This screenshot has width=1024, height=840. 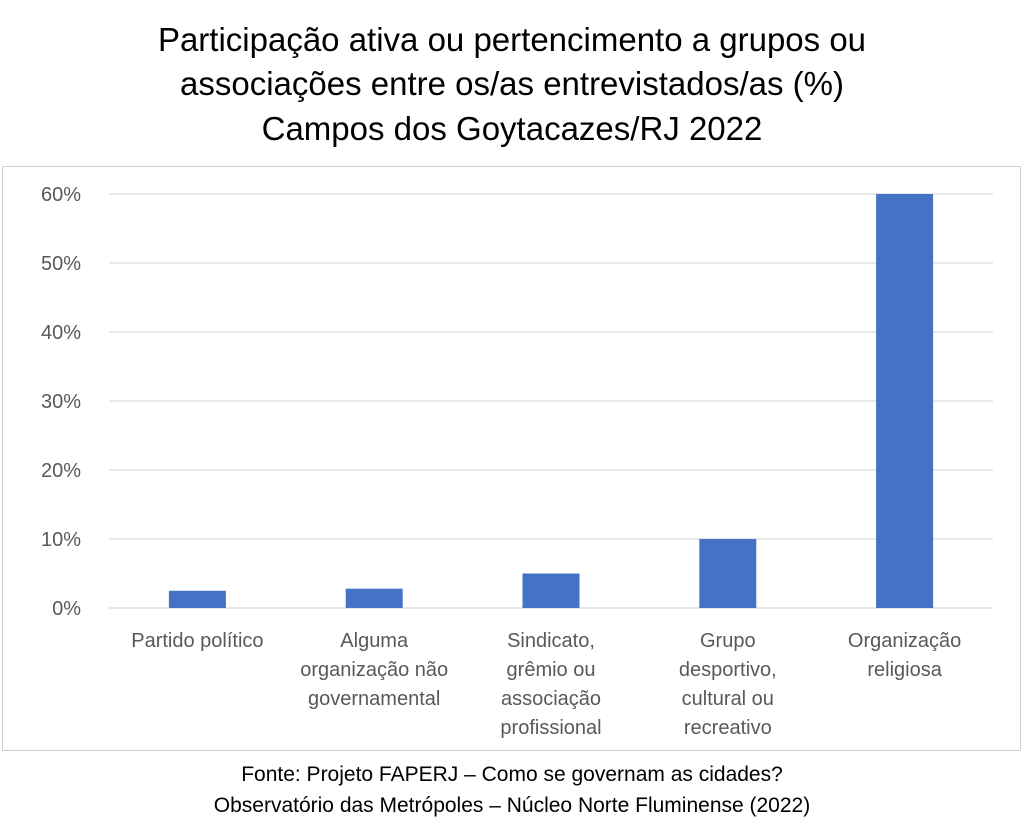 I want to click on x-tick-label-line: associação, so click(x=551, y=699).